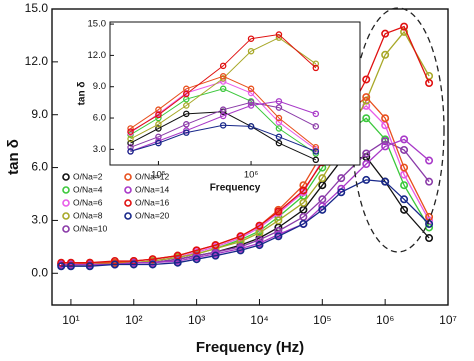 This screenshot has height=361, width=474. Describe the element at coordinates (39, 272) in the screenshot. I see `y-tick-label: 0.0` at that location.